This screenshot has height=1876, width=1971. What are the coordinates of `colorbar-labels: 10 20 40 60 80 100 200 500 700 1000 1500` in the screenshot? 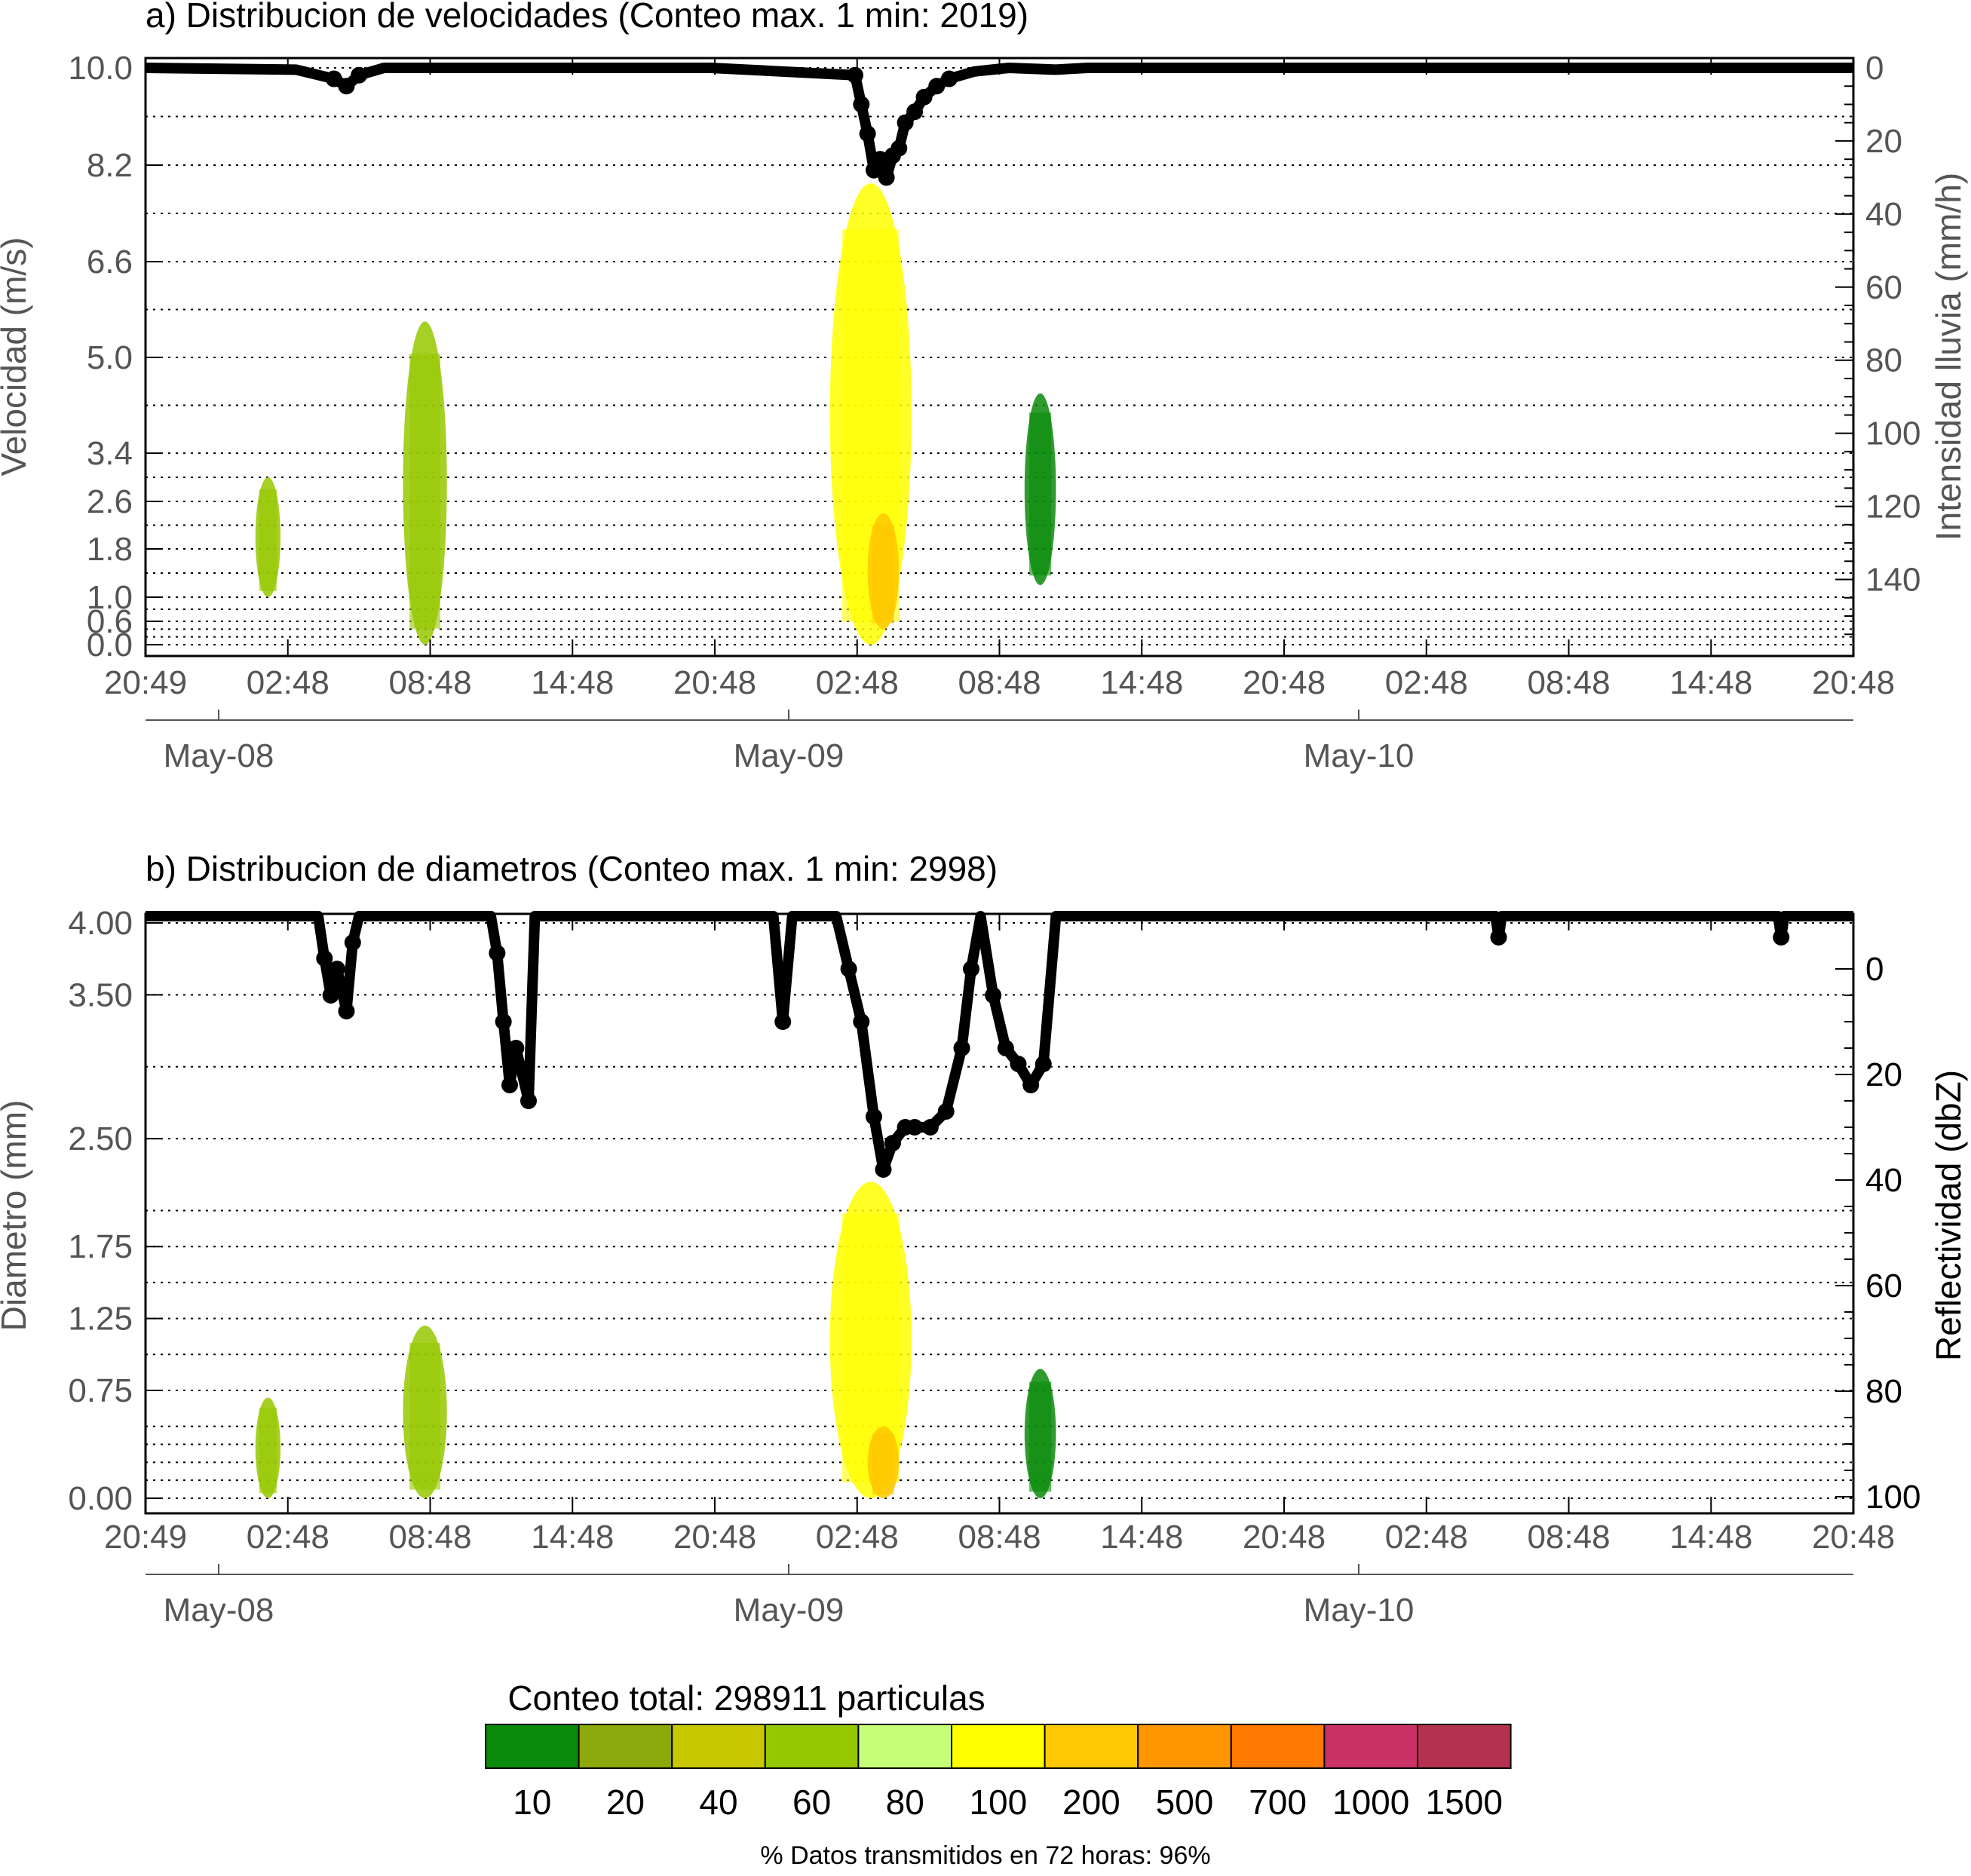 It's located at (1008, 1802).